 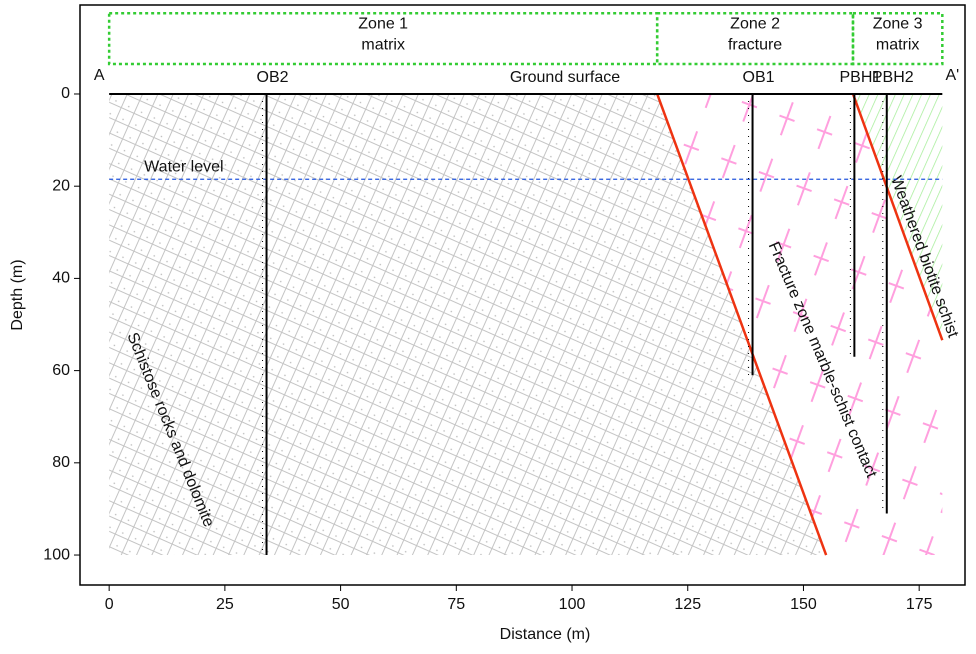 What do you see at coordinates (65, 93) in the screenshot?
I see `y-tick-label: 0` at bounding box center [65, 93].